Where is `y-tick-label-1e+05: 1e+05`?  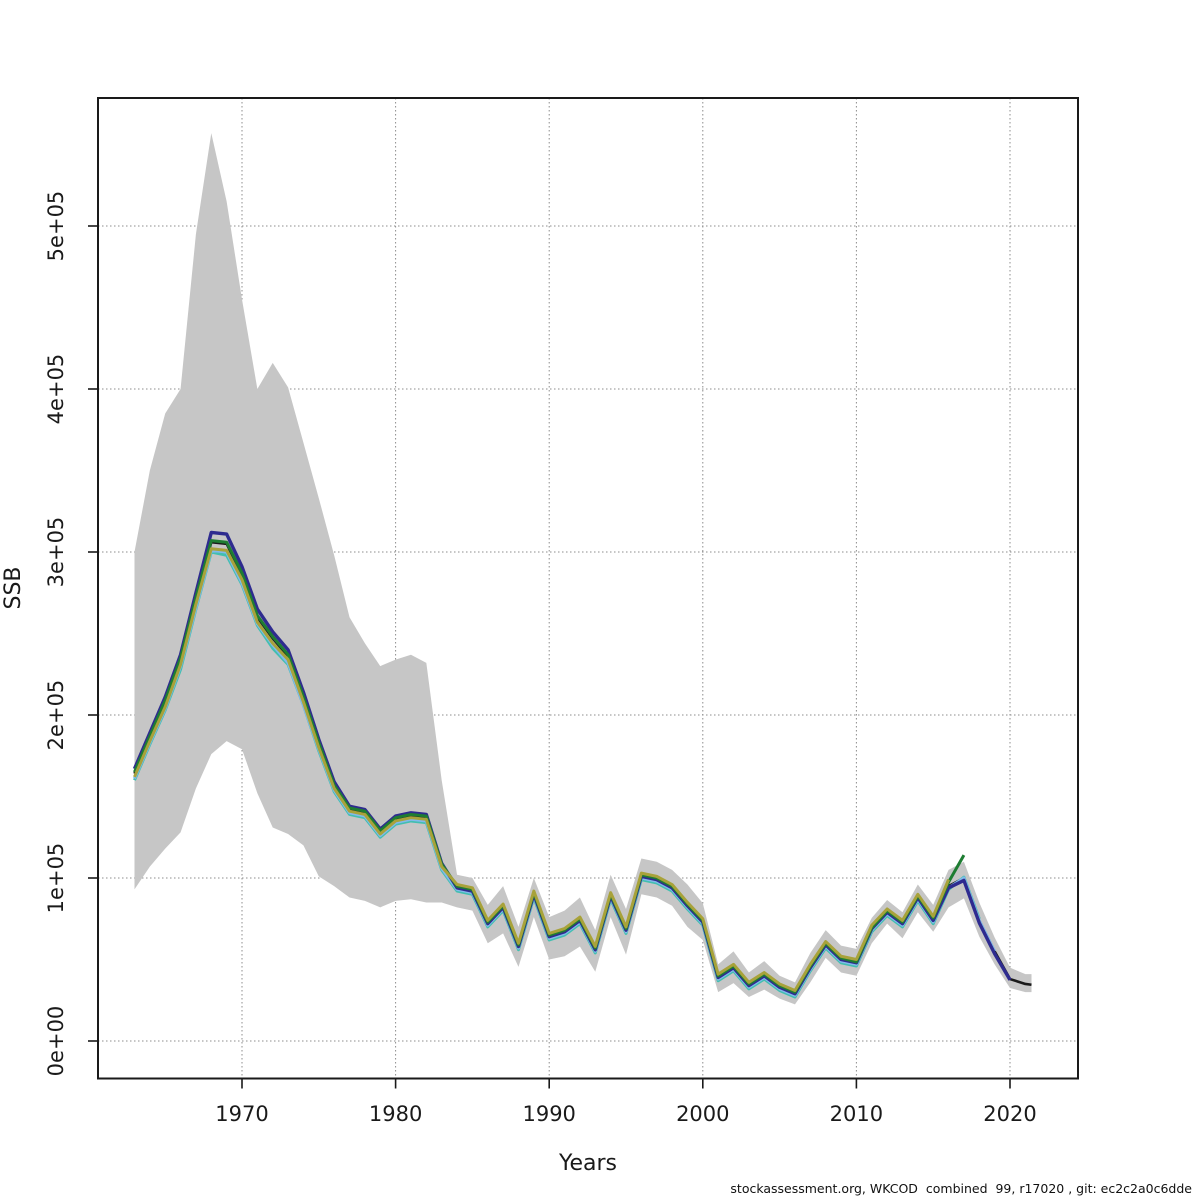 y-tick-label-1e+05: 1e+05 is located at coordinates (56, 878).